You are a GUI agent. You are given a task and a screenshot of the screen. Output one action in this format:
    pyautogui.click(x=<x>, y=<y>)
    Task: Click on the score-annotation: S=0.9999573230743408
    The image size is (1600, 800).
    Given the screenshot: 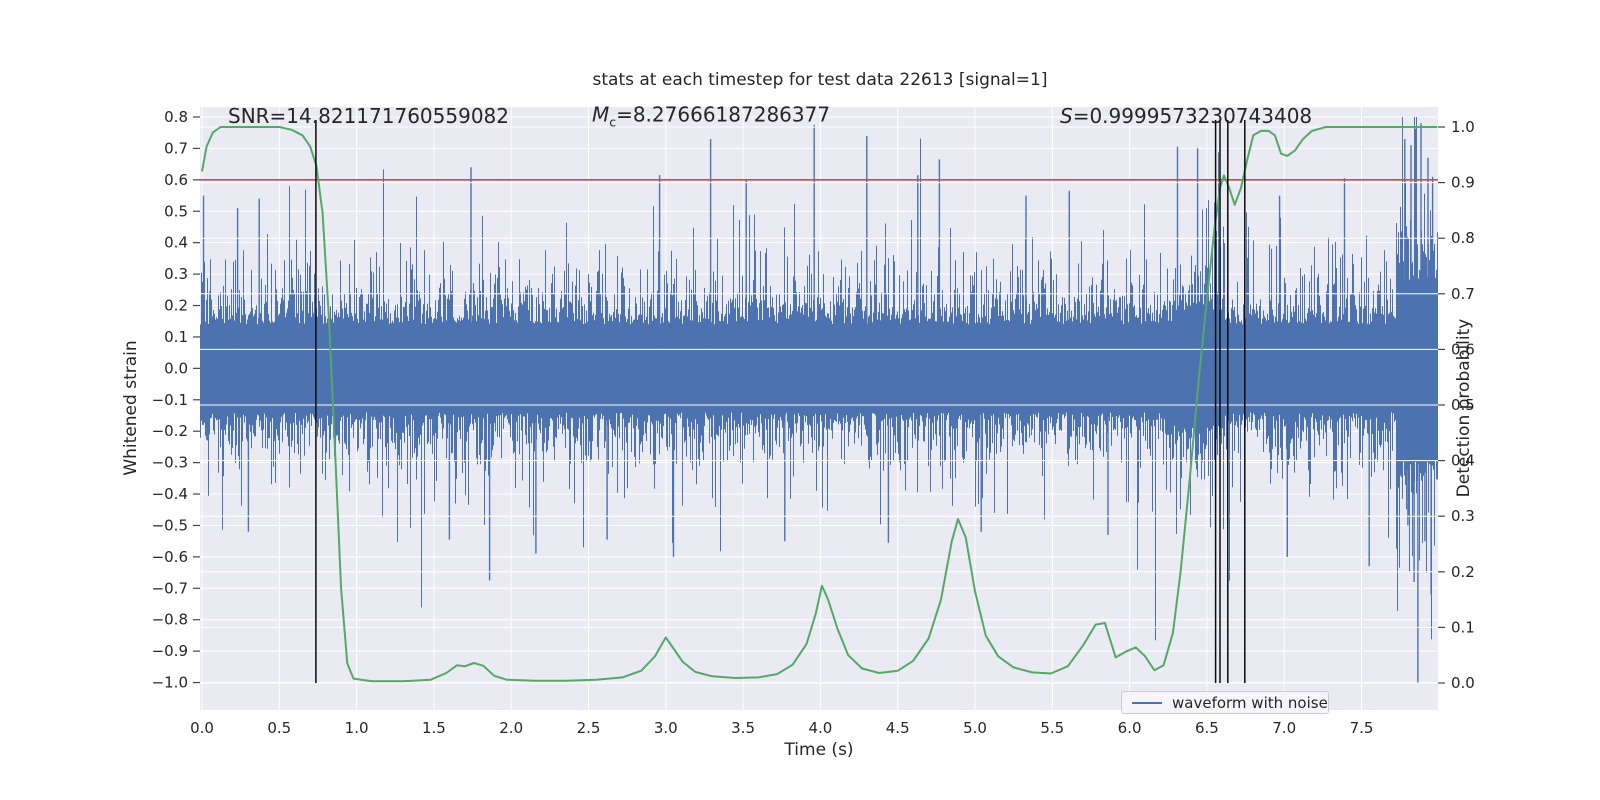 What is the action you would take?
    pyautogui.click(x=1186, y=116)
    